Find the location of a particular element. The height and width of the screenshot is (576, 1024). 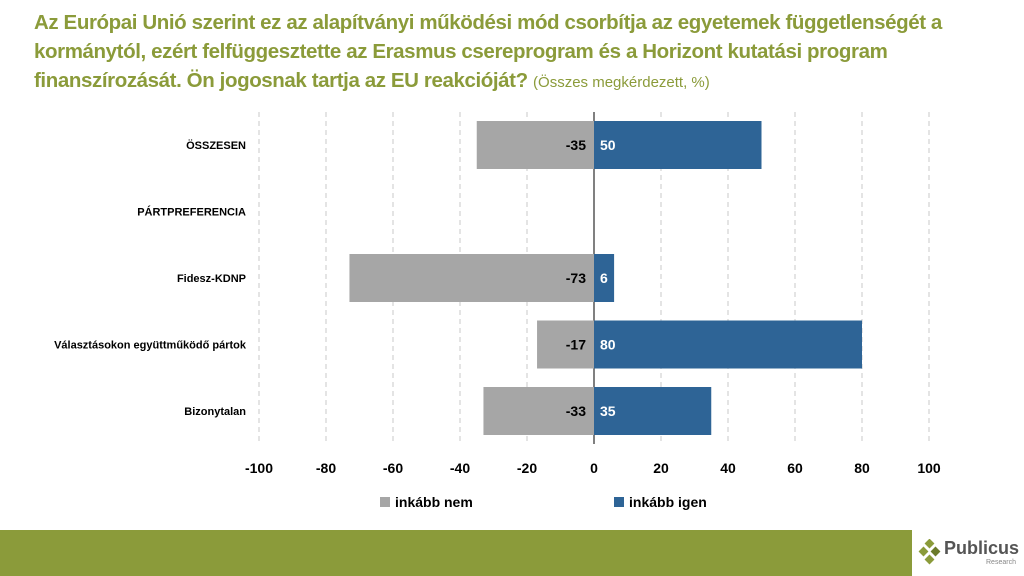

data-label: 6 is located at coordinates (604, 278).